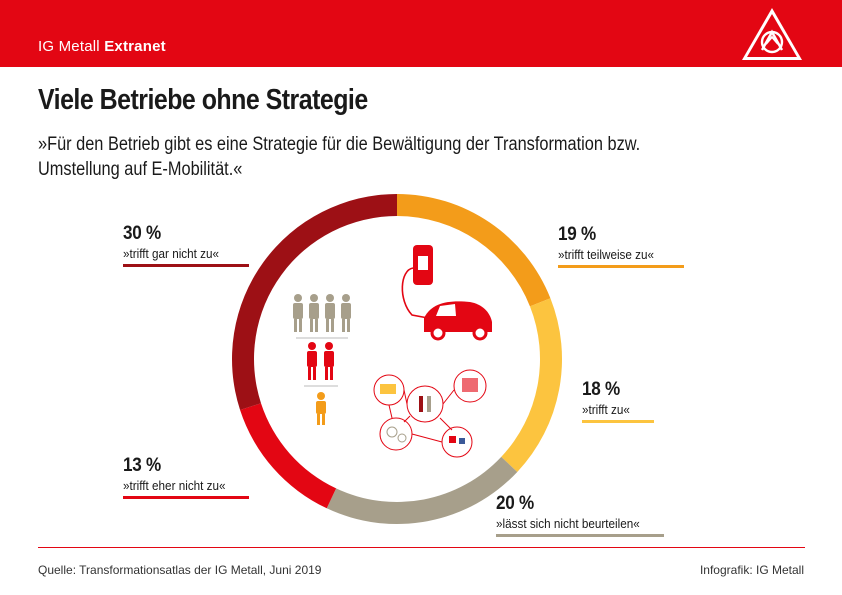  I want to click on slice-category-label: »trifft gar nicht zu«, so click(171, 253).